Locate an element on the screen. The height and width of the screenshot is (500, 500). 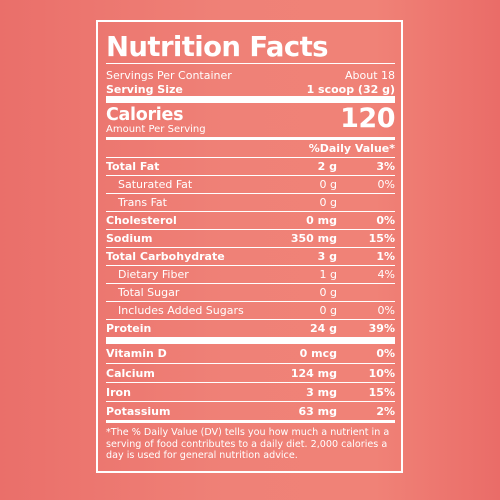
nutrient-daily-value: 4% is located at coordinates (386, 274).